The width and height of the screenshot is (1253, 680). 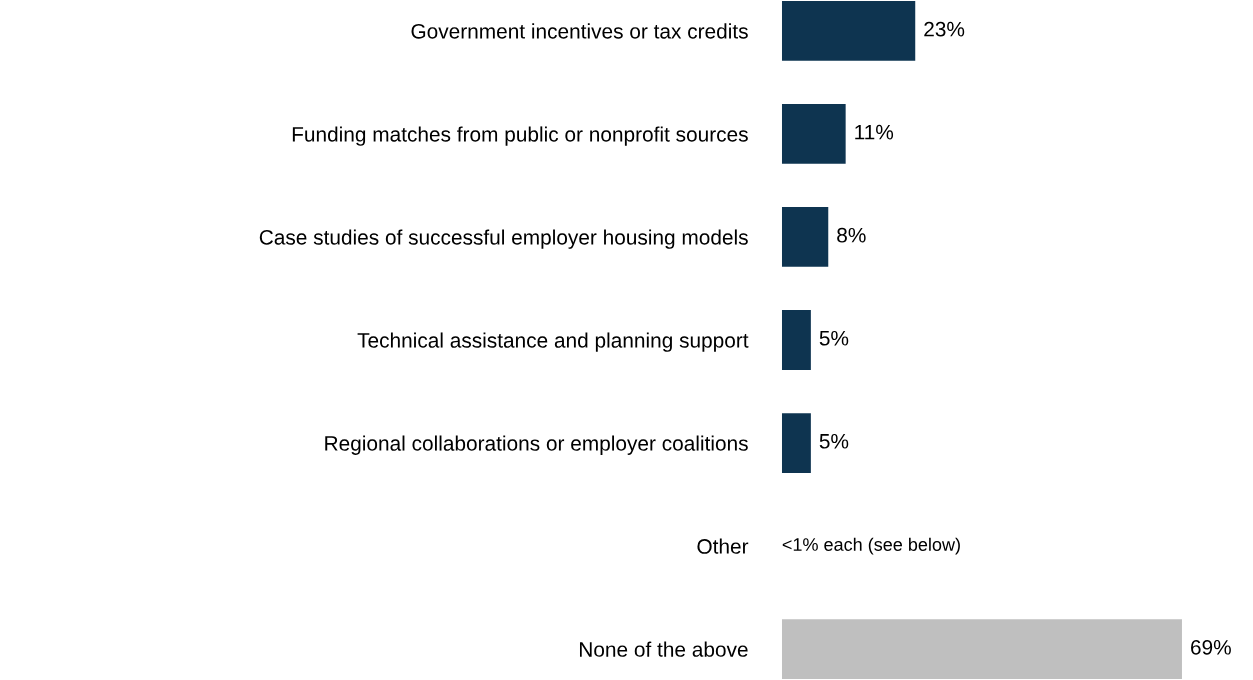 What do you see at coordinates (871, 546) in the screenshot?
I see `text: <1% each (see below)` at bounding box center [871, 546].